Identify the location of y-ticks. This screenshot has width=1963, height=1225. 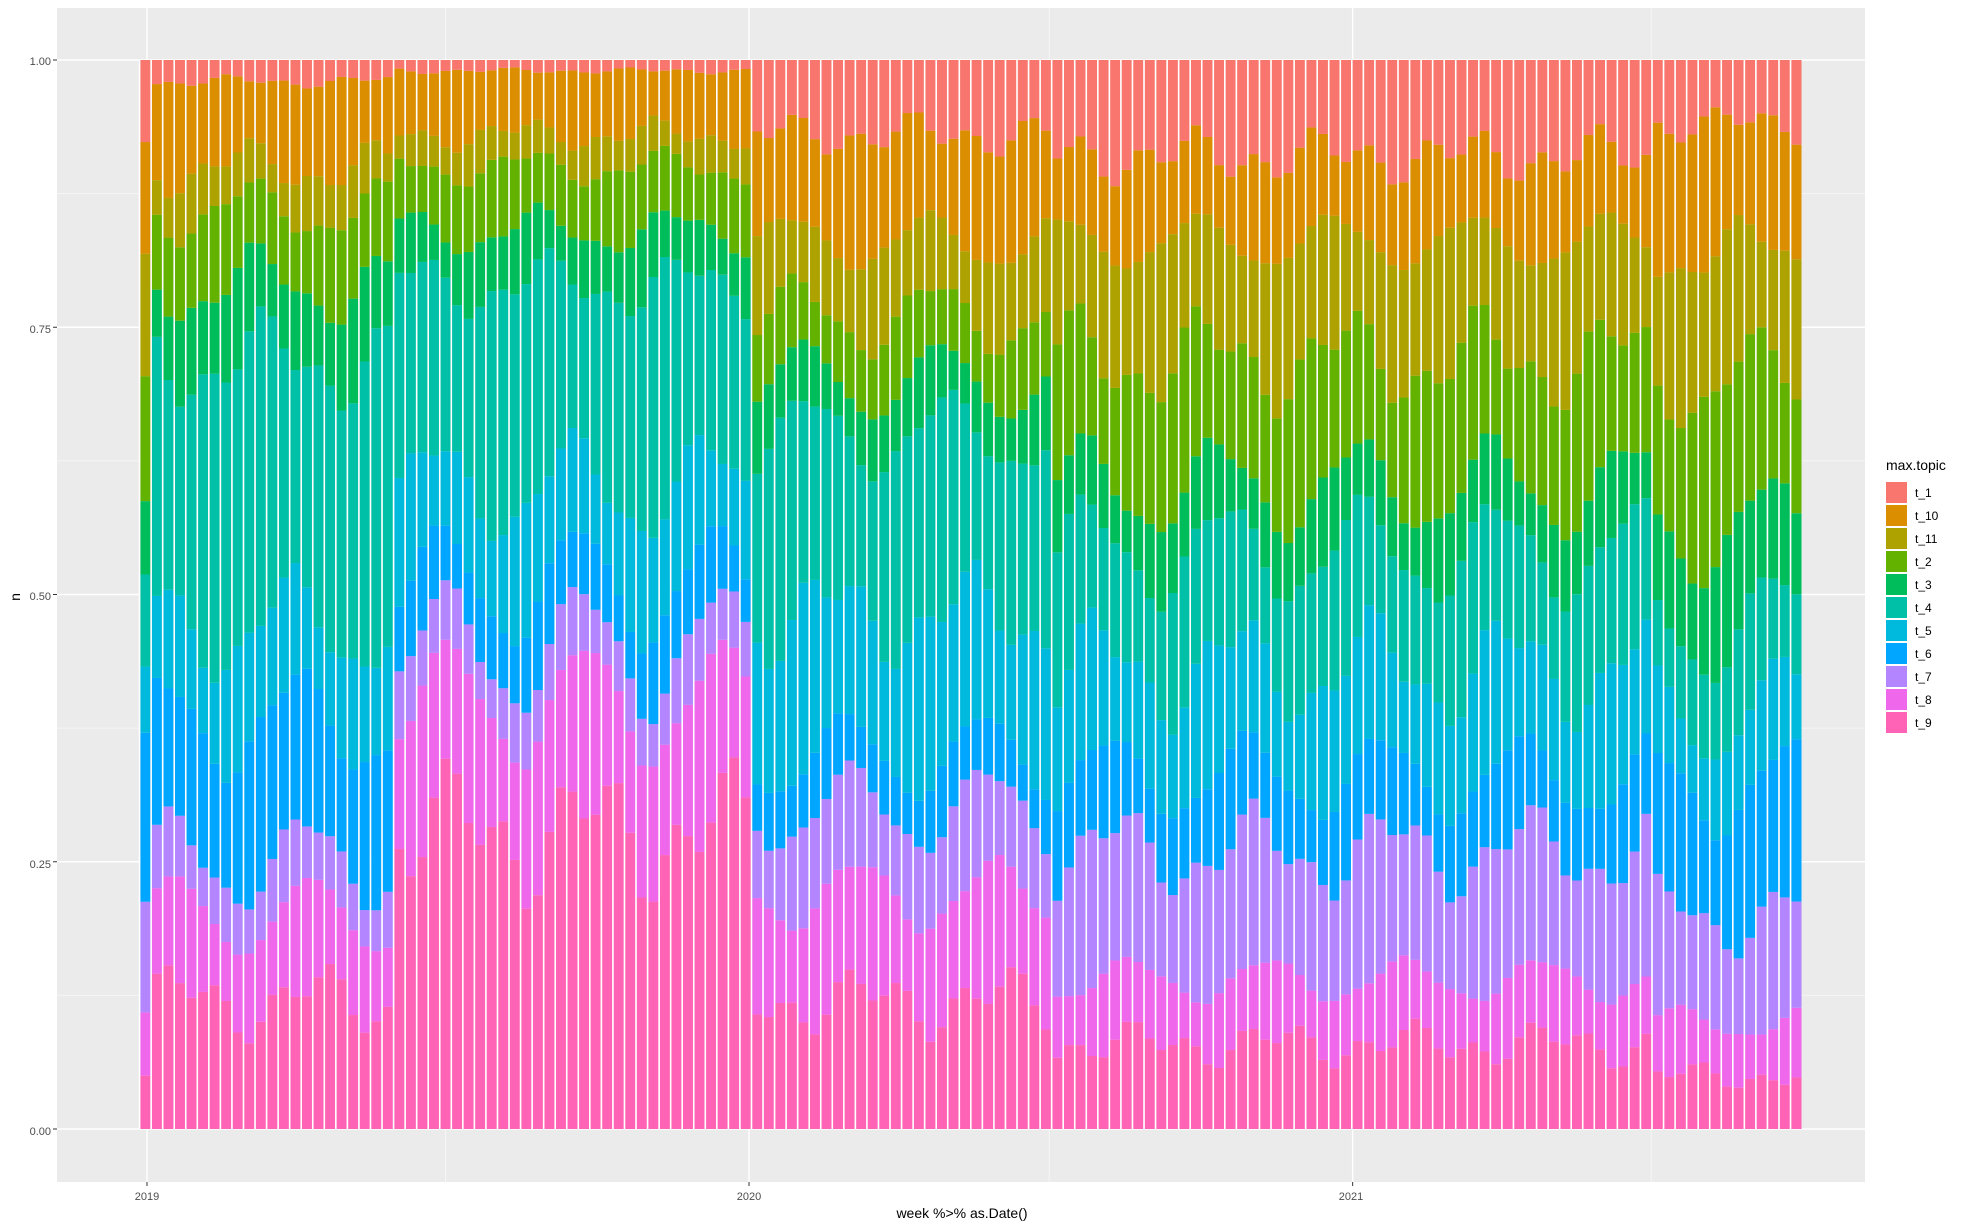
(55, 594).